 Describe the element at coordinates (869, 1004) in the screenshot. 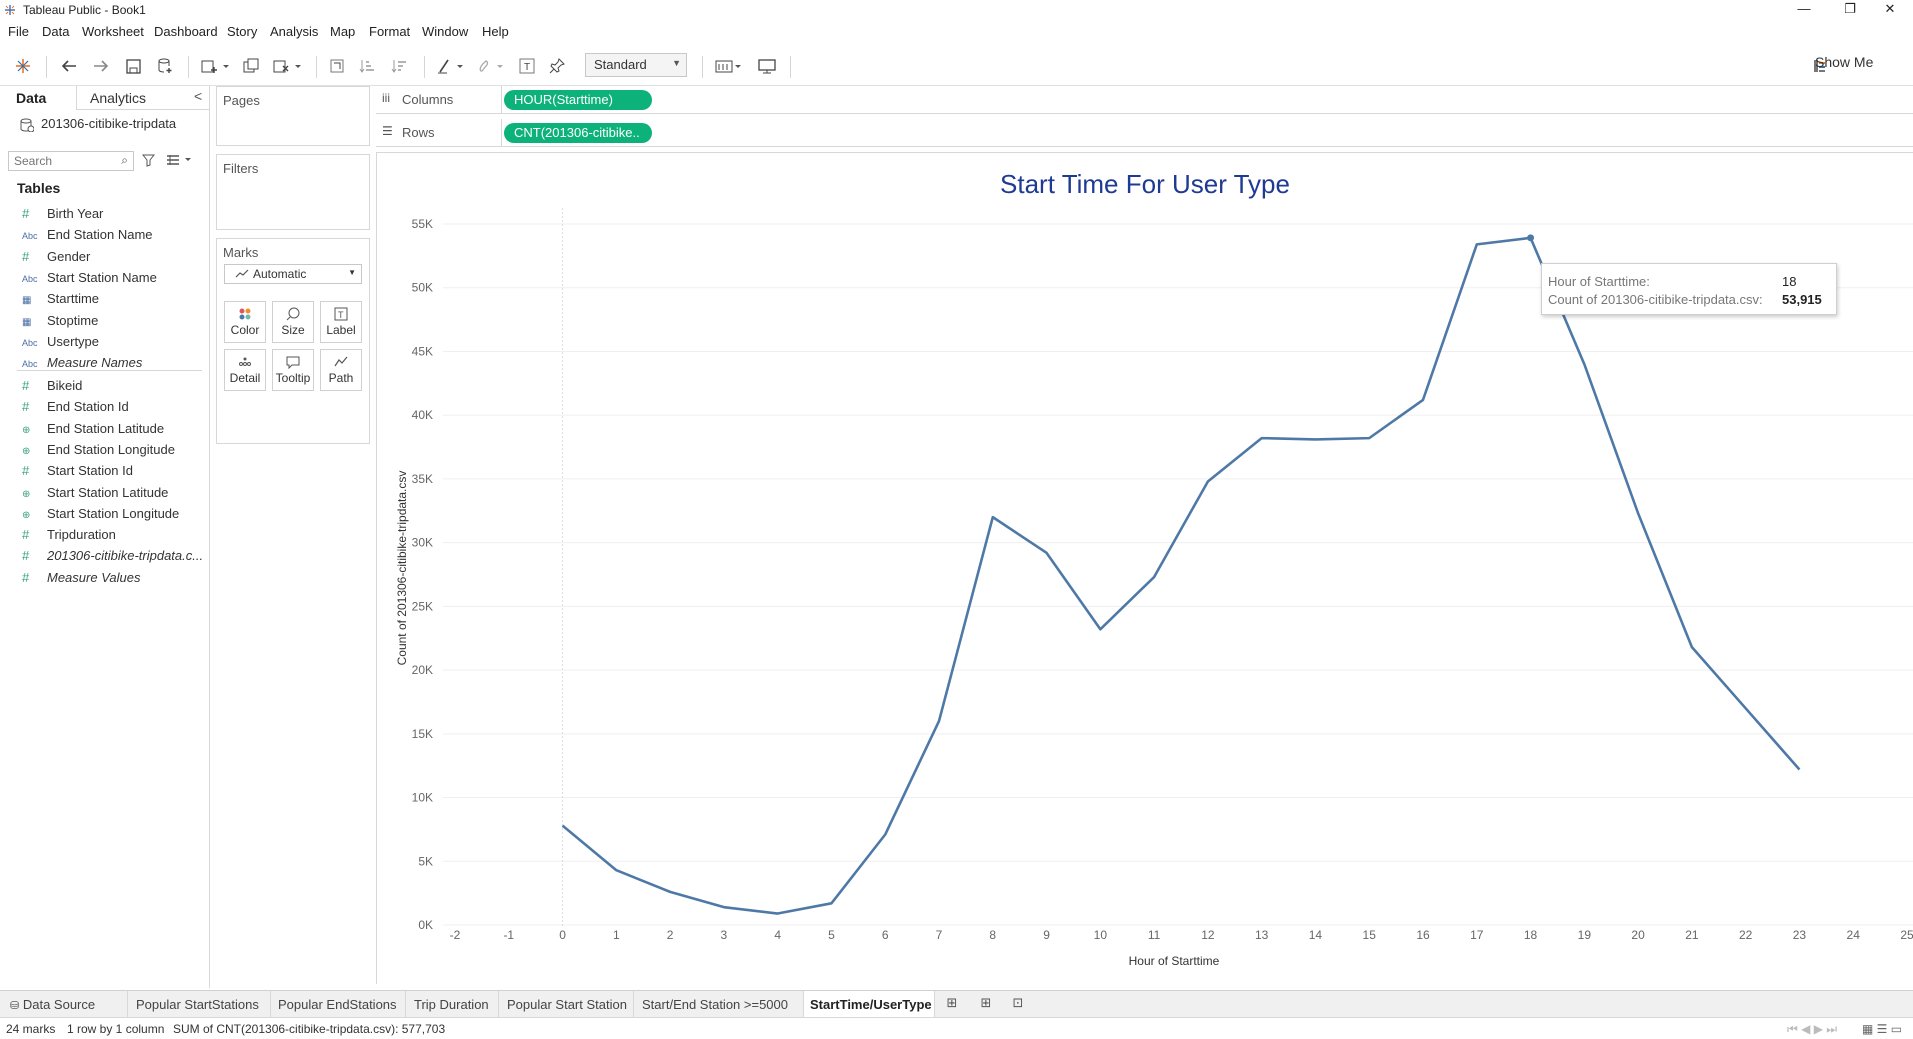

I see `tab-starttime-usertype: StartTime/UserType` at that location.